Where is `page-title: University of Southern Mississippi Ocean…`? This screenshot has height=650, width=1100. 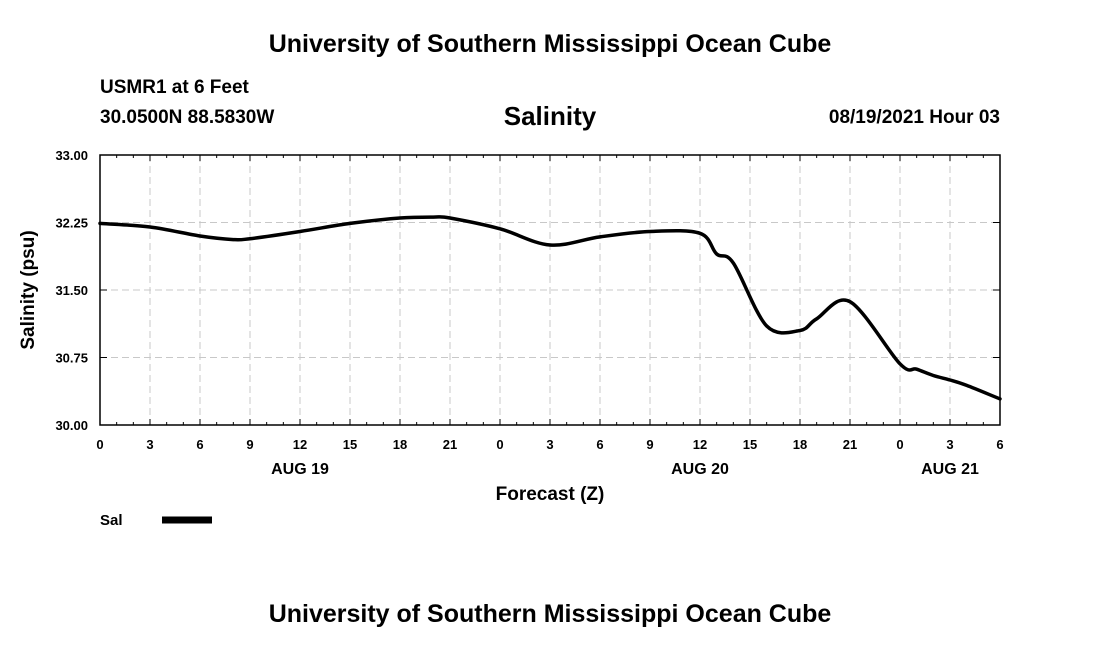 page-title: University of Southern Mississippi Ocean… is located at coordinates (550, 44).